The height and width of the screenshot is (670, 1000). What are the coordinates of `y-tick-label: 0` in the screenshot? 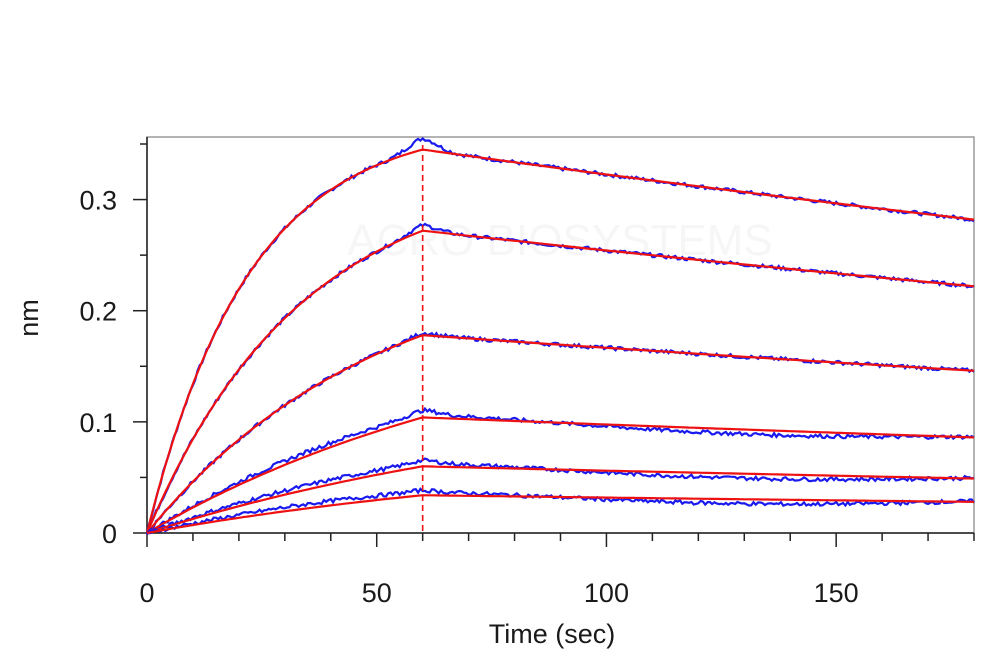 It's located at (109, 534).